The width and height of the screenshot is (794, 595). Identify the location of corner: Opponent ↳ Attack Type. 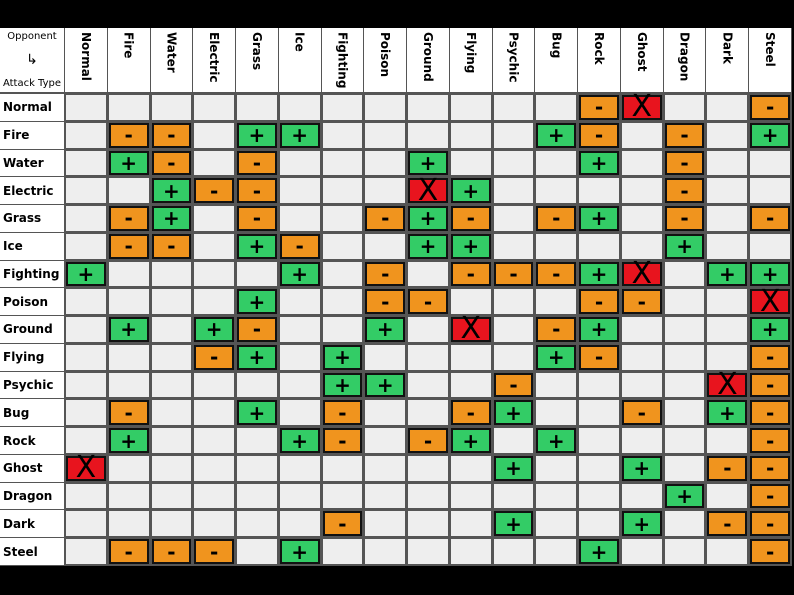
(32, 60).